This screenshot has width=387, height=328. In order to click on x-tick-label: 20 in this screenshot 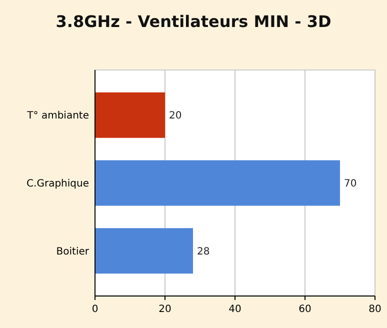, I will do `click(165, 309)`.